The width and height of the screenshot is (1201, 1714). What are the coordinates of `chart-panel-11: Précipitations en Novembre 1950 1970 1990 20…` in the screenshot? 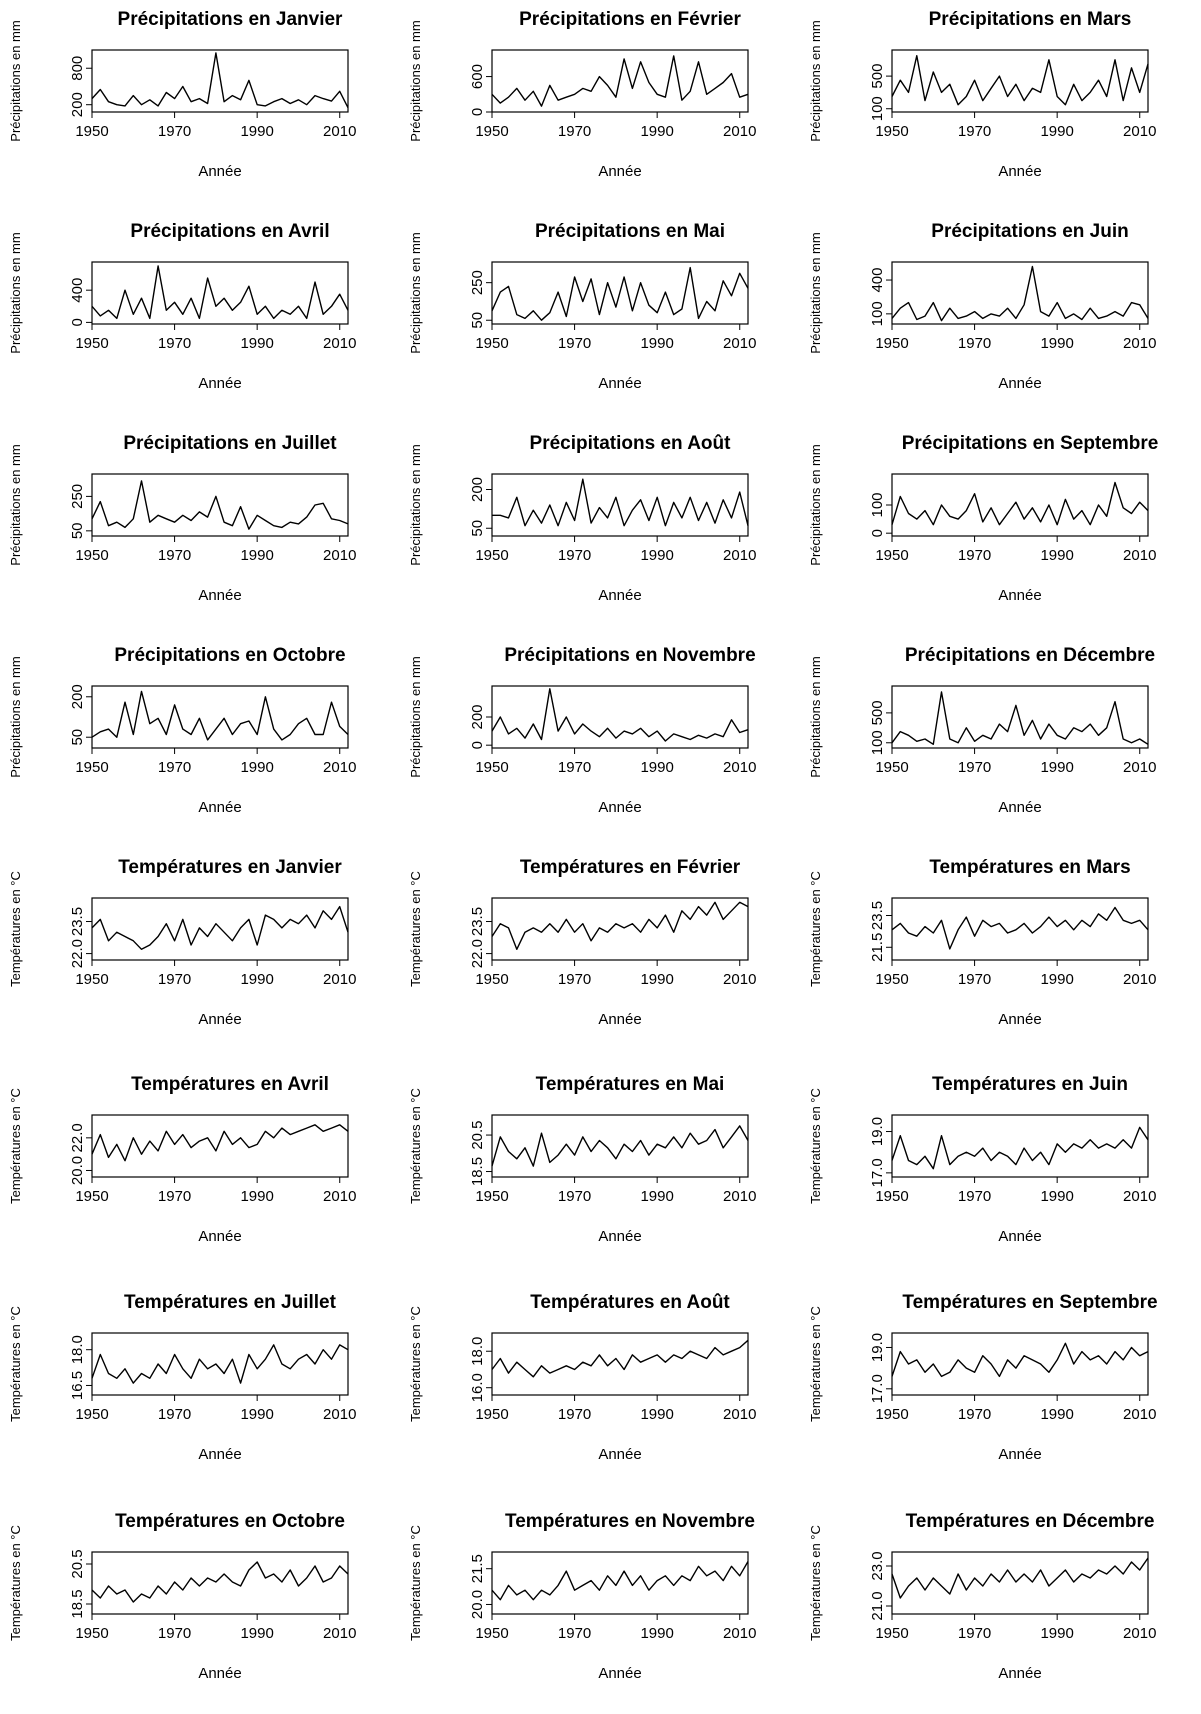 It's located at (600, 742).